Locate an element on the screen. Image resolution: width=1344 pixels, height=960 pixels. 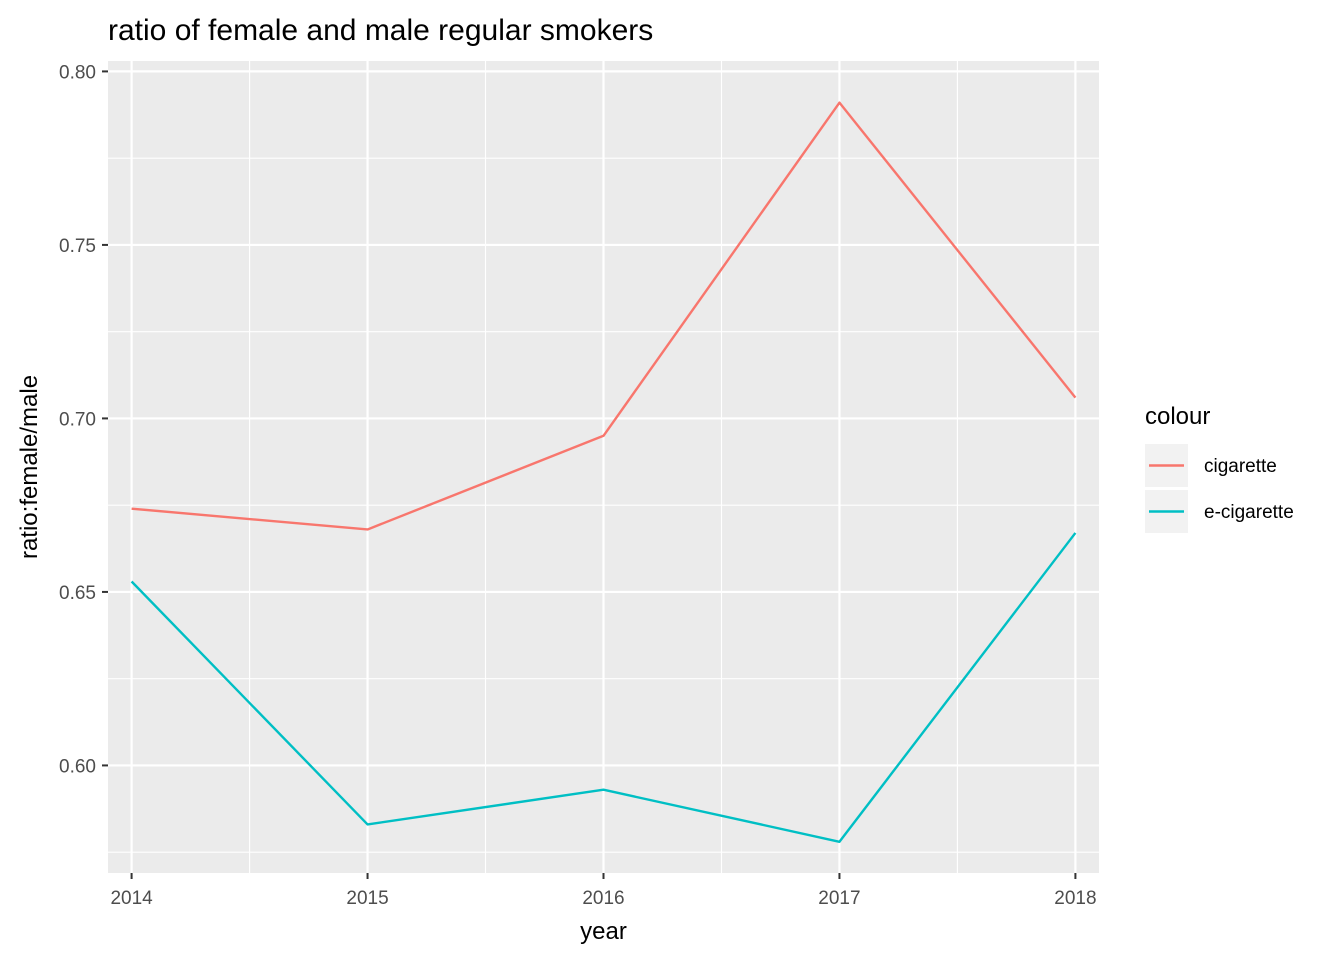
x-axis: 2014 2015 2016 2017 2018 is located at coordinates (603, 891).